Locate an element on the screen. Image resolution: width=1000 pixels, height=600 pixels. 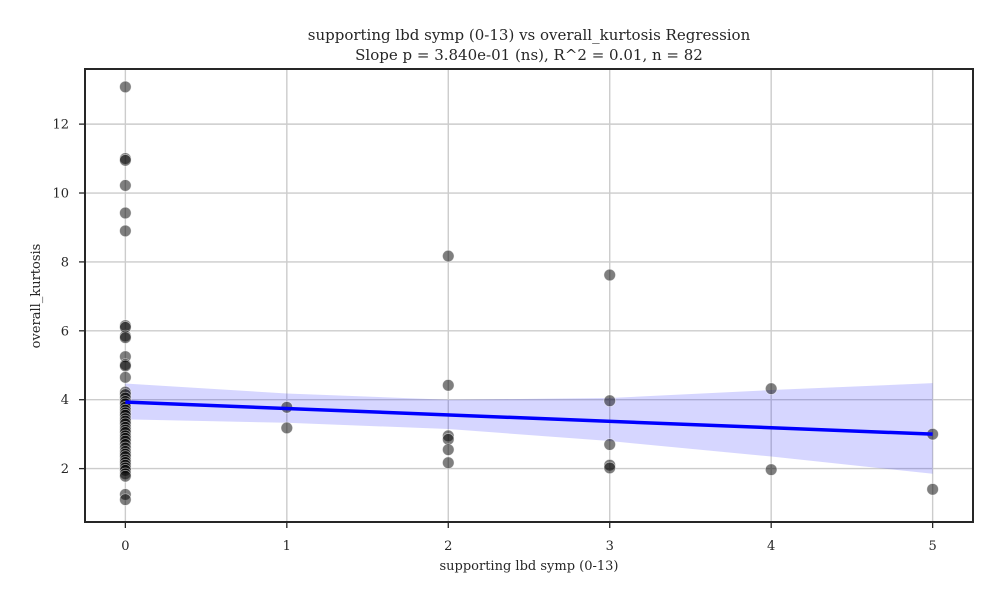
y-tick-label: 8 is located at coordinates (65, 262).